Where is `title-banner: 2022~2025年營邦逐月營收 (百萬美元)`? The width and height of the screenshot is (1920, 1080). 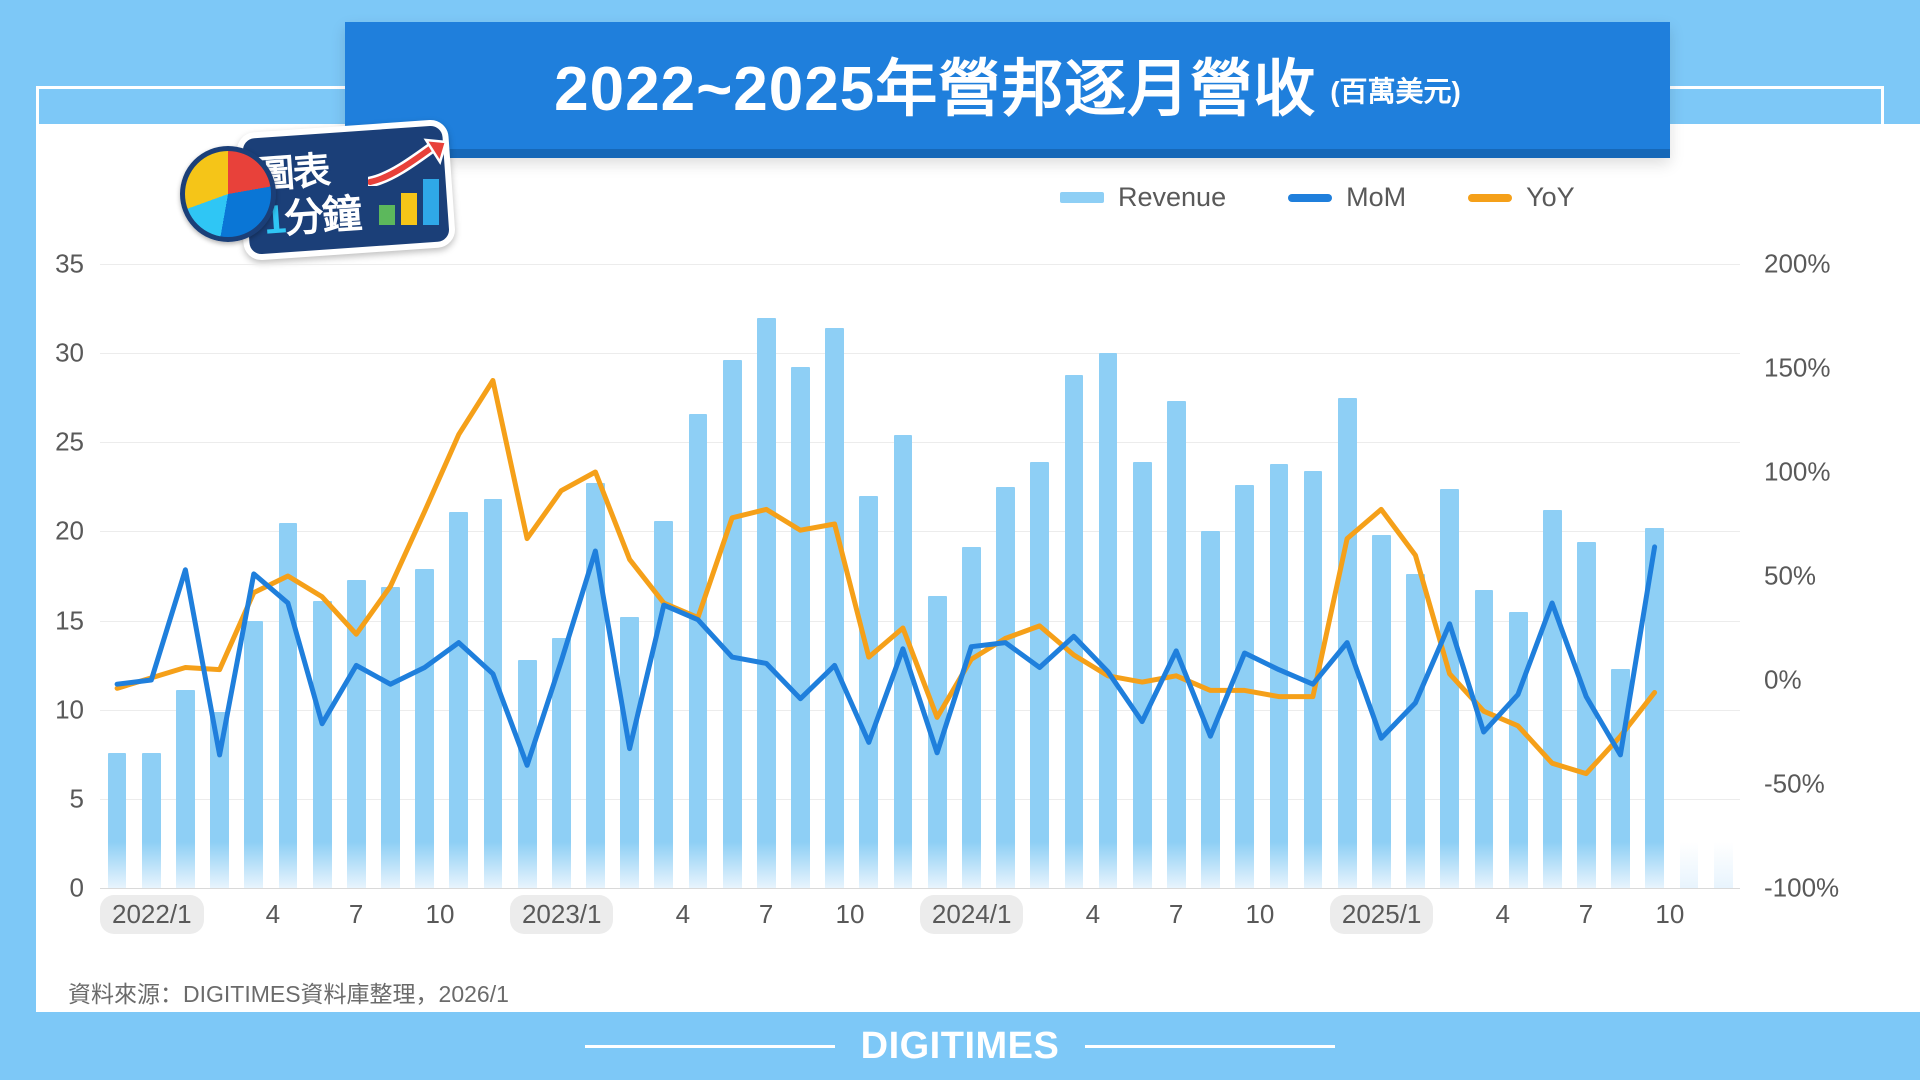 title-banner: 2022~2025年營邦逐月營收 (百萬美元) is located at coordinates (1007, 90).